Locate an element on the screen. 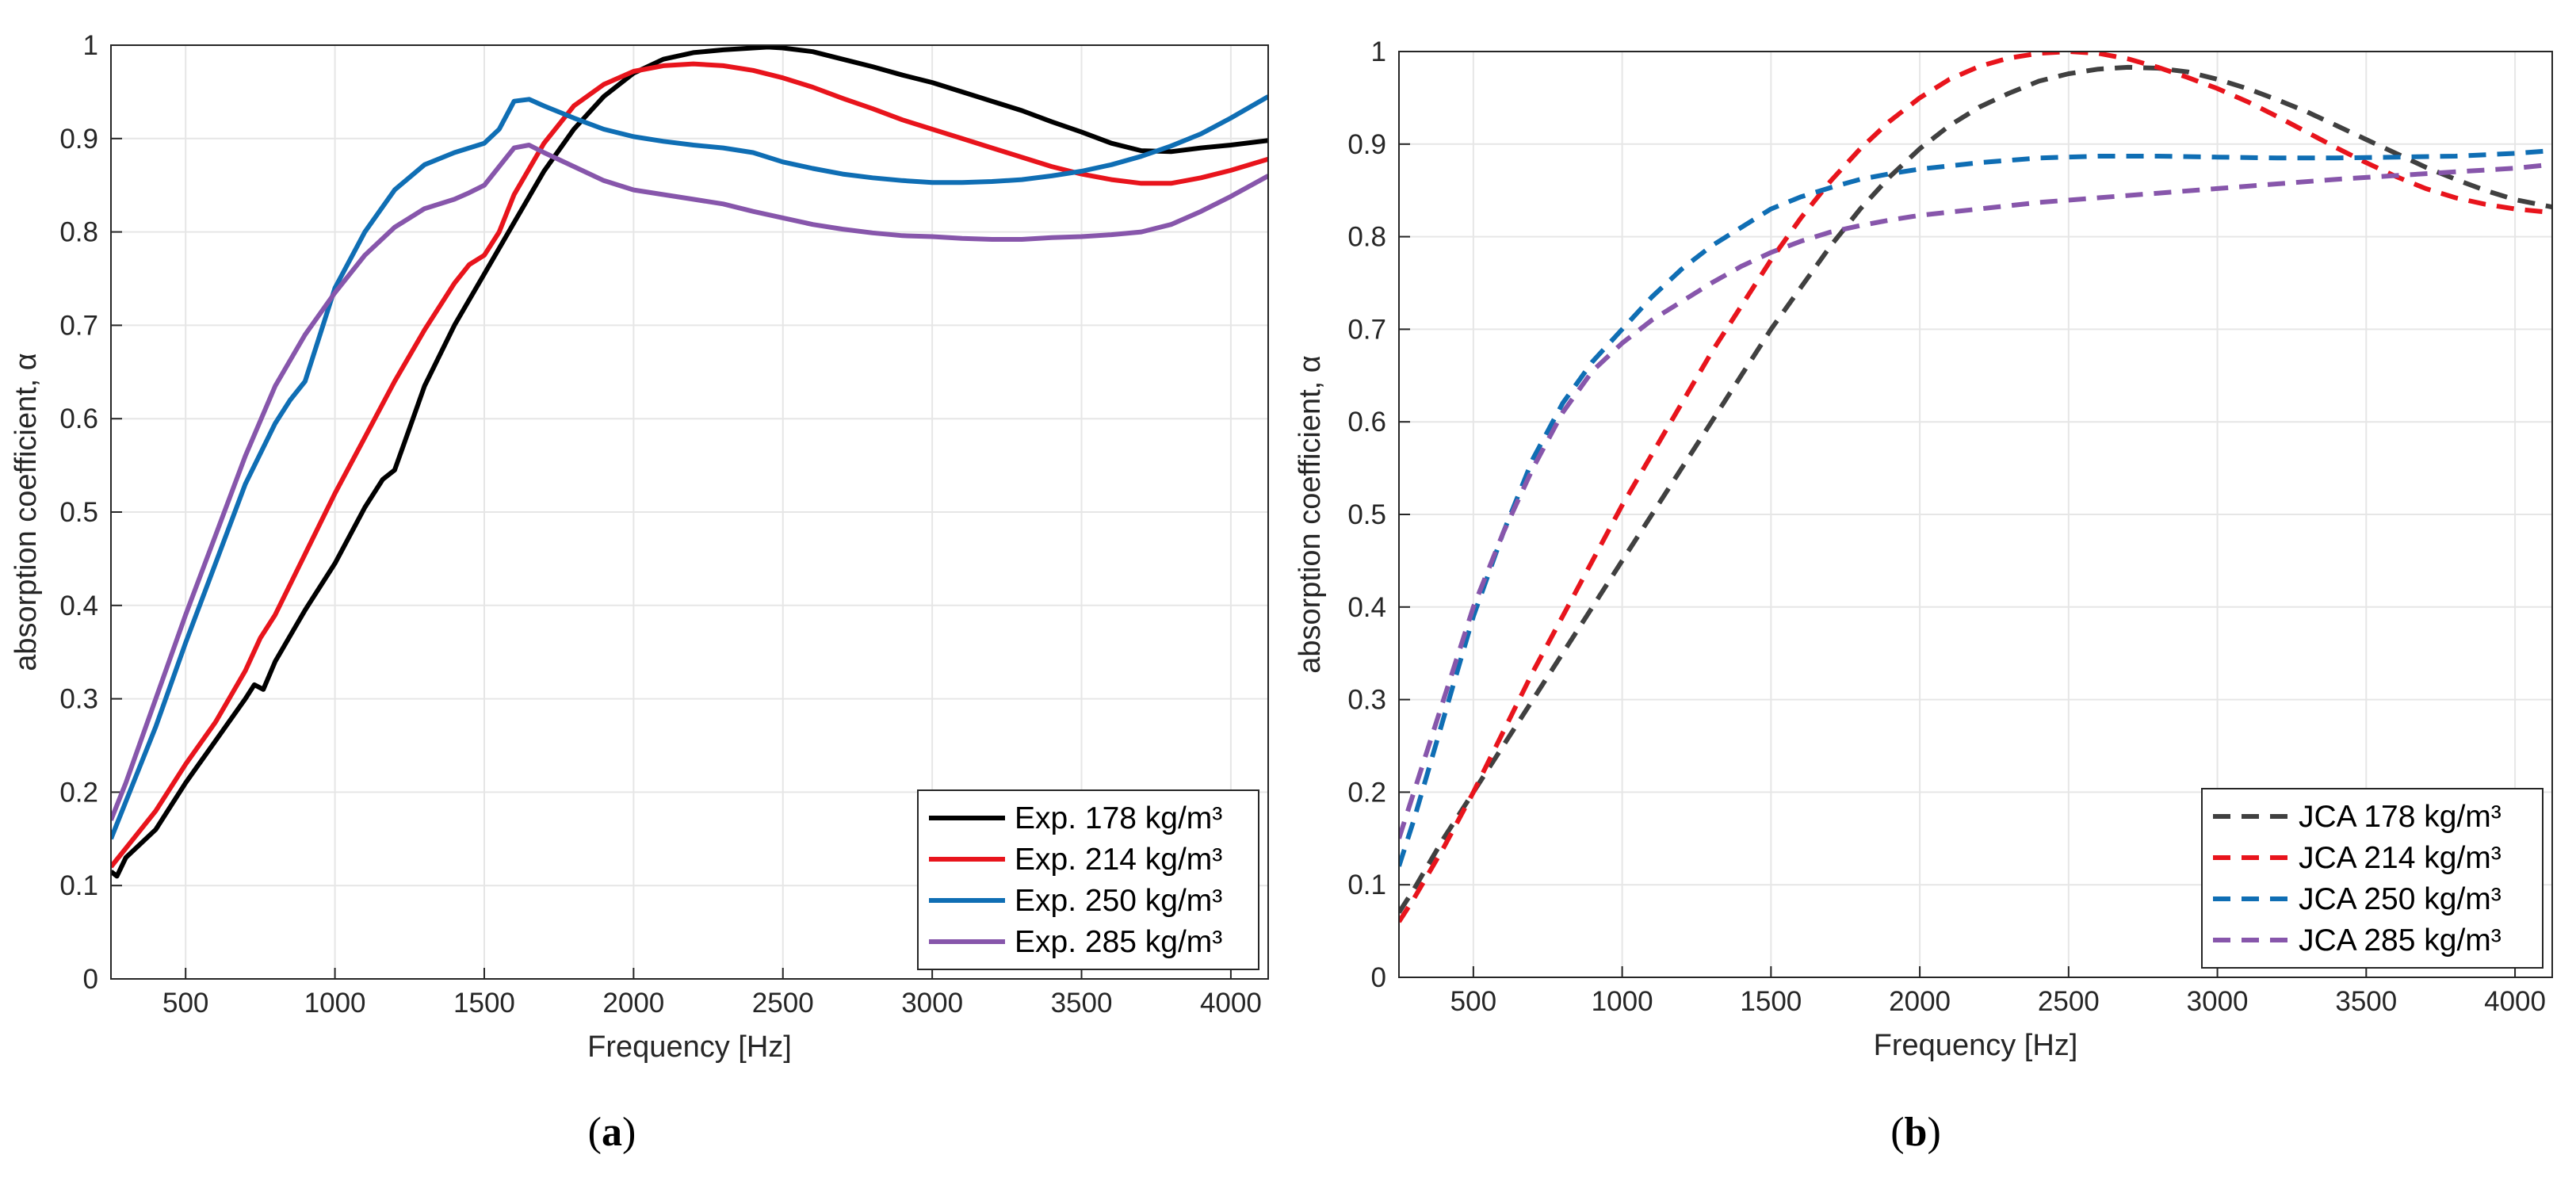  legend-label: JCA 250 kg/m³ is located at coordinates (2400, 899).